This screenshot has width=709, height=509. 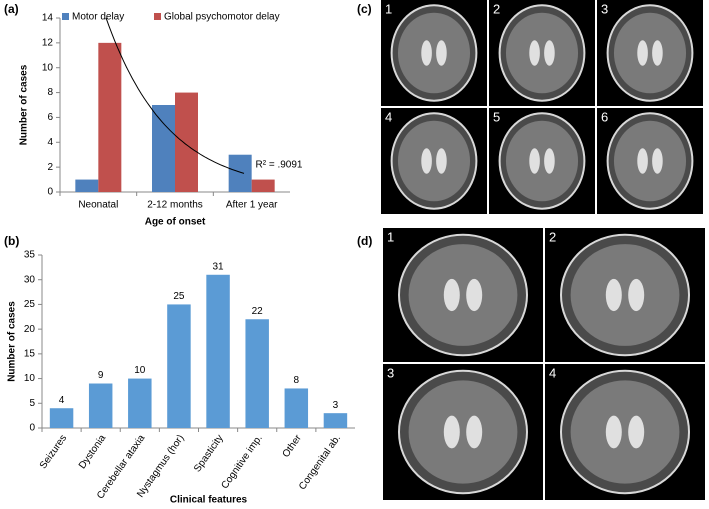 I want to click on data-label: 3, so click(x=336, y=405).